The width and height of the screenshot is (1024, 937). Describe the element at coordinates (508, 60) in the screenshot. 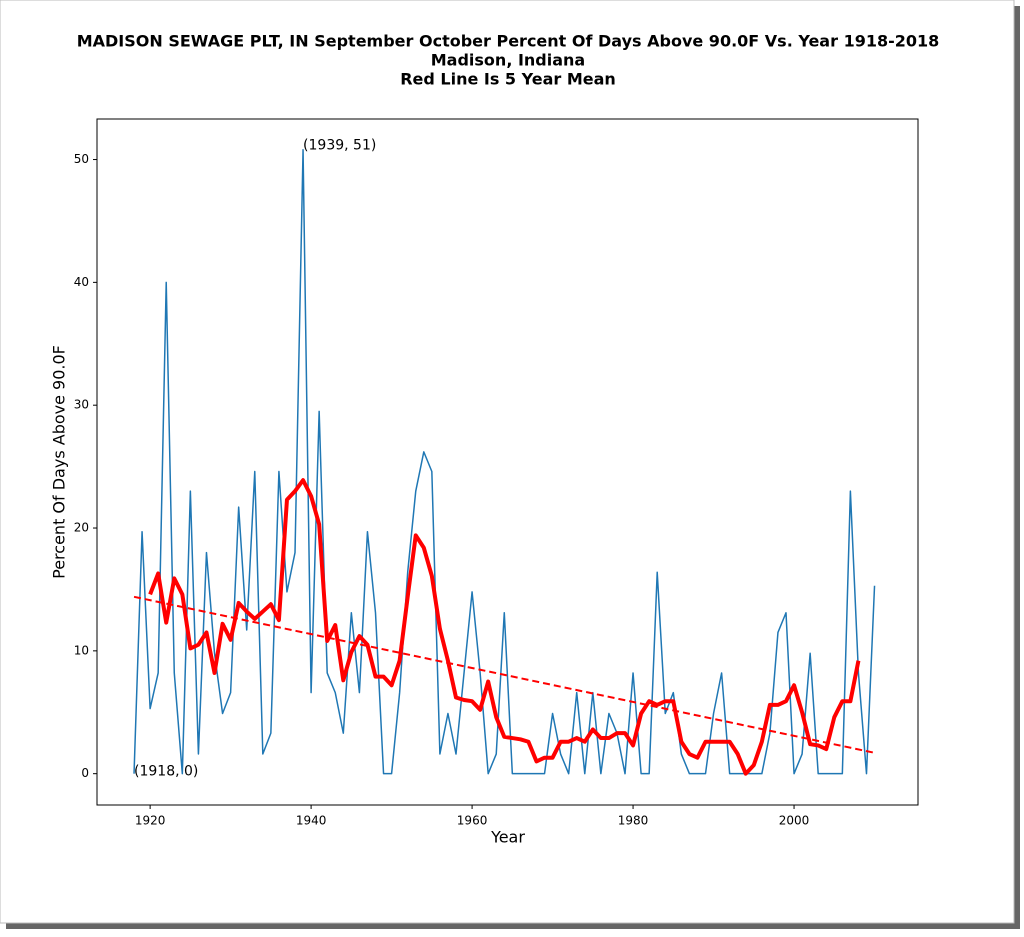

I see `chart-subtitle: Madison, Indiana` at that location.